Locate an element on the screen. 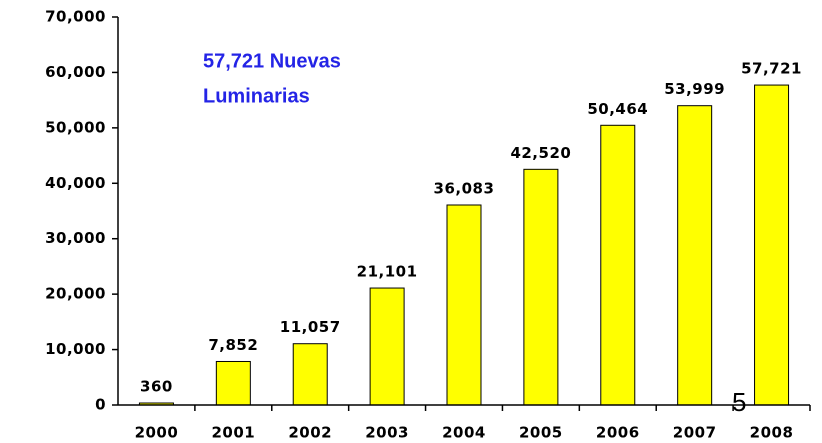 The image size is (822, 443). x-tick-label: 2002 is located at coordinates (310, 433).